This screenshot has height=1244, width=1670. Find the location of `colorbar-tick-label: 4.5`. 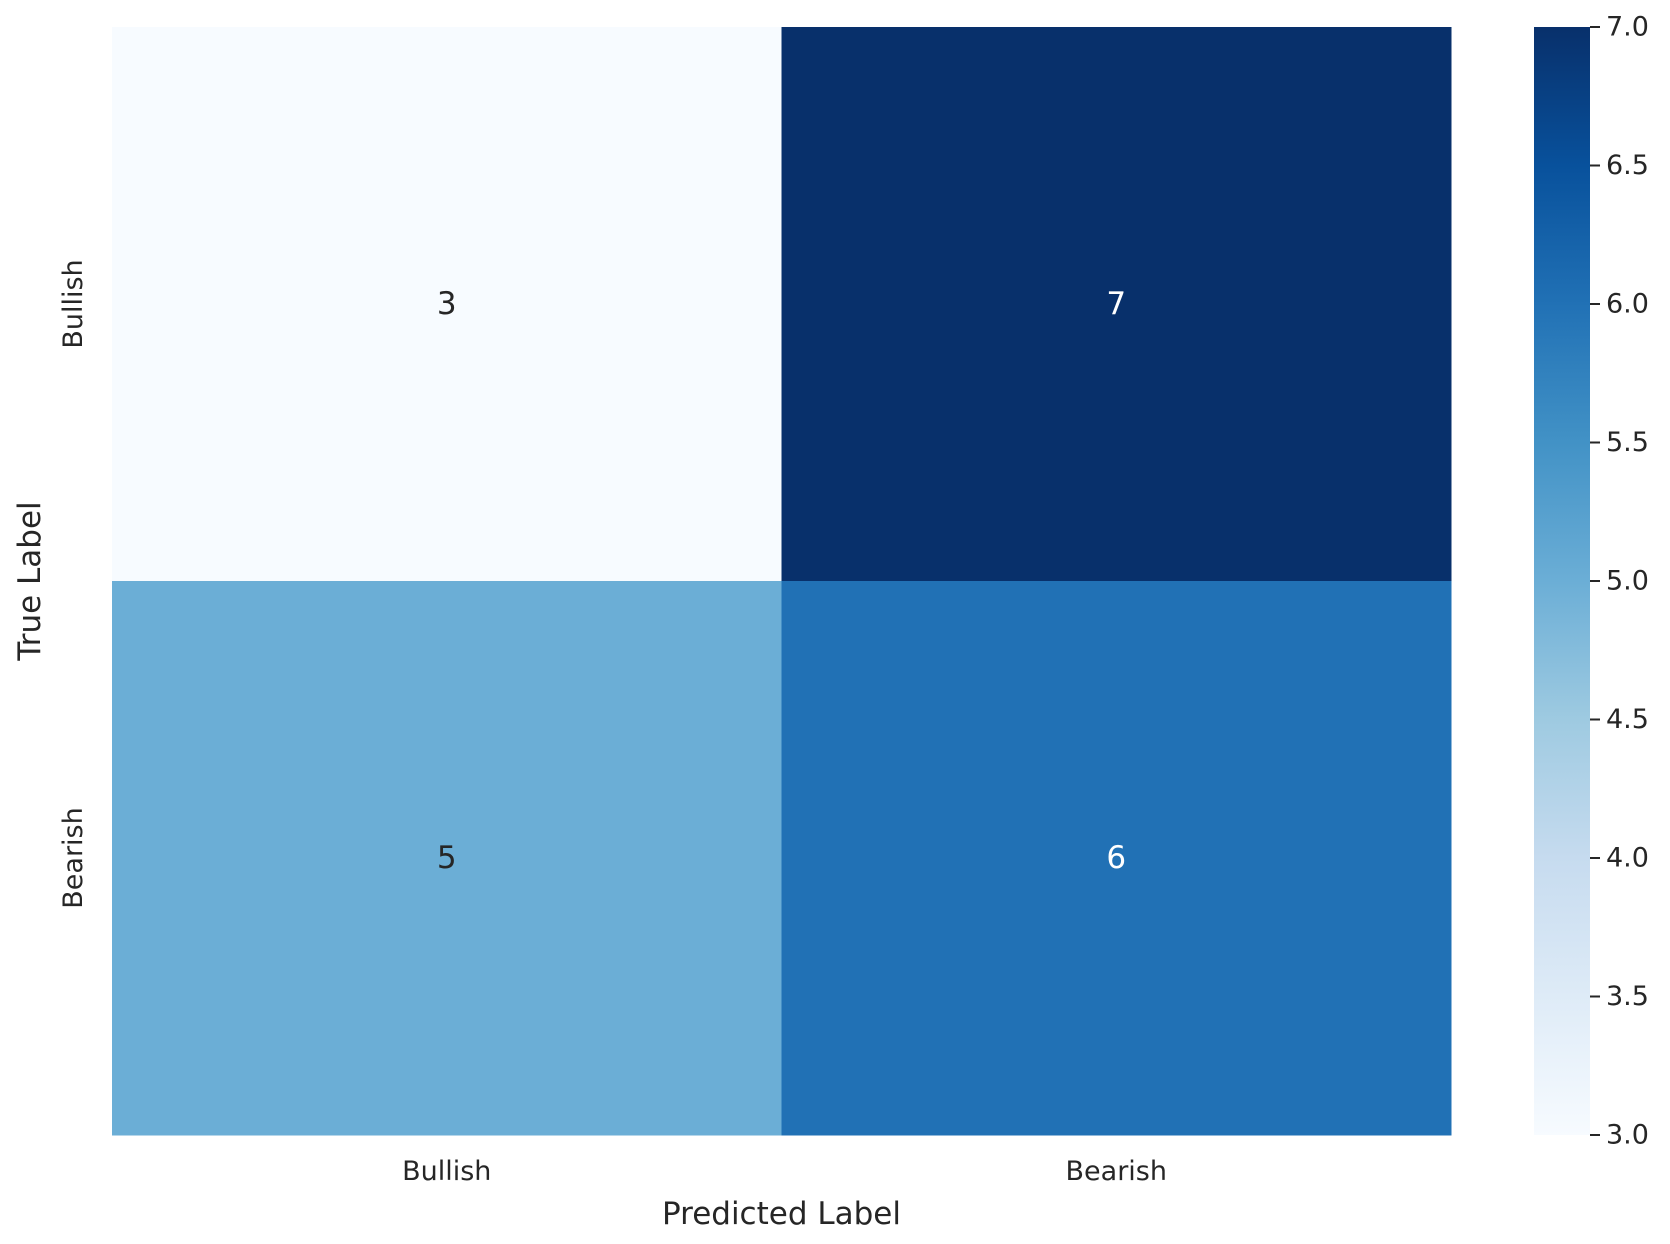

colorbar-tick-label: 4.5 is located at coordinates (1627, 719).